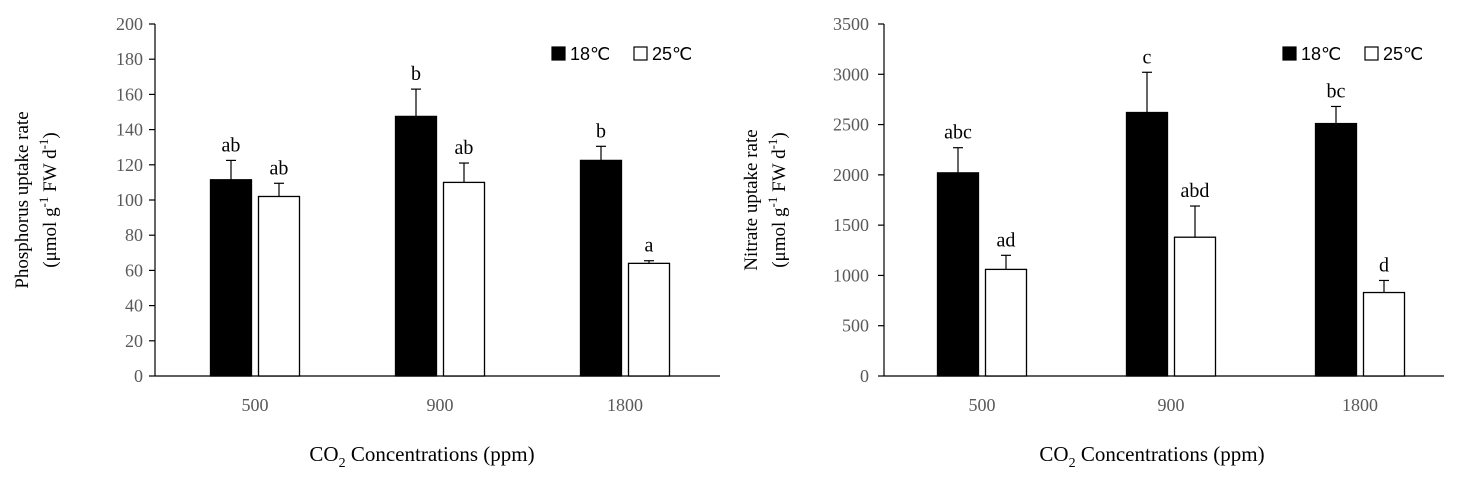 The height and width of the screenshot is (479, 1460). Describe the element at coordinates (1195, 191) in the screenshot. I see `significance-letter: abd` at that location.